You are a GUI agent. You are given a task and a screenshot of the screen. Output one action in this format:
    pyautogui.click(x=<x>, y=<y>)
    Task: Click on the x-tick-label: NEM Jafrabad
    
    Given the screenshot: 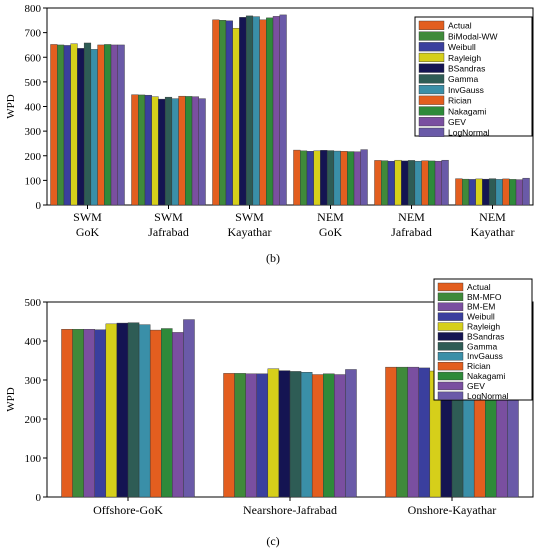 What is the action you would take?
    pyautogui.click(x=411, y=224)
    